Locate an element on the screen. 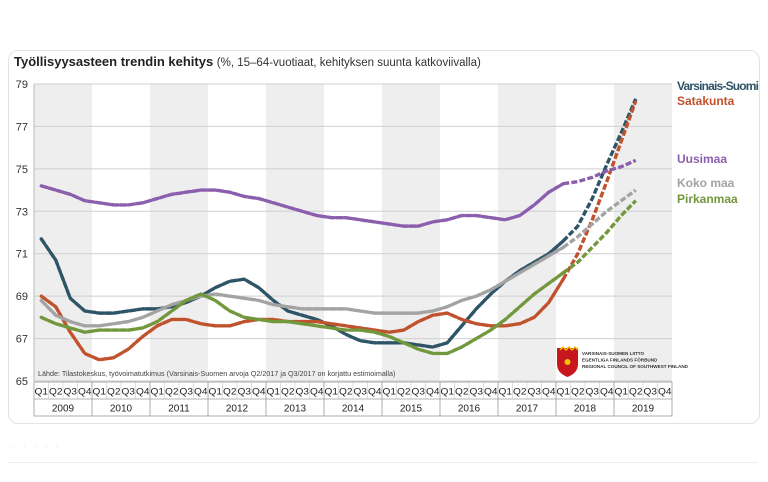 The height and width of the screenshot is (482, 768). decorative-dots: · · · · · is located at coordinates (37, 446).